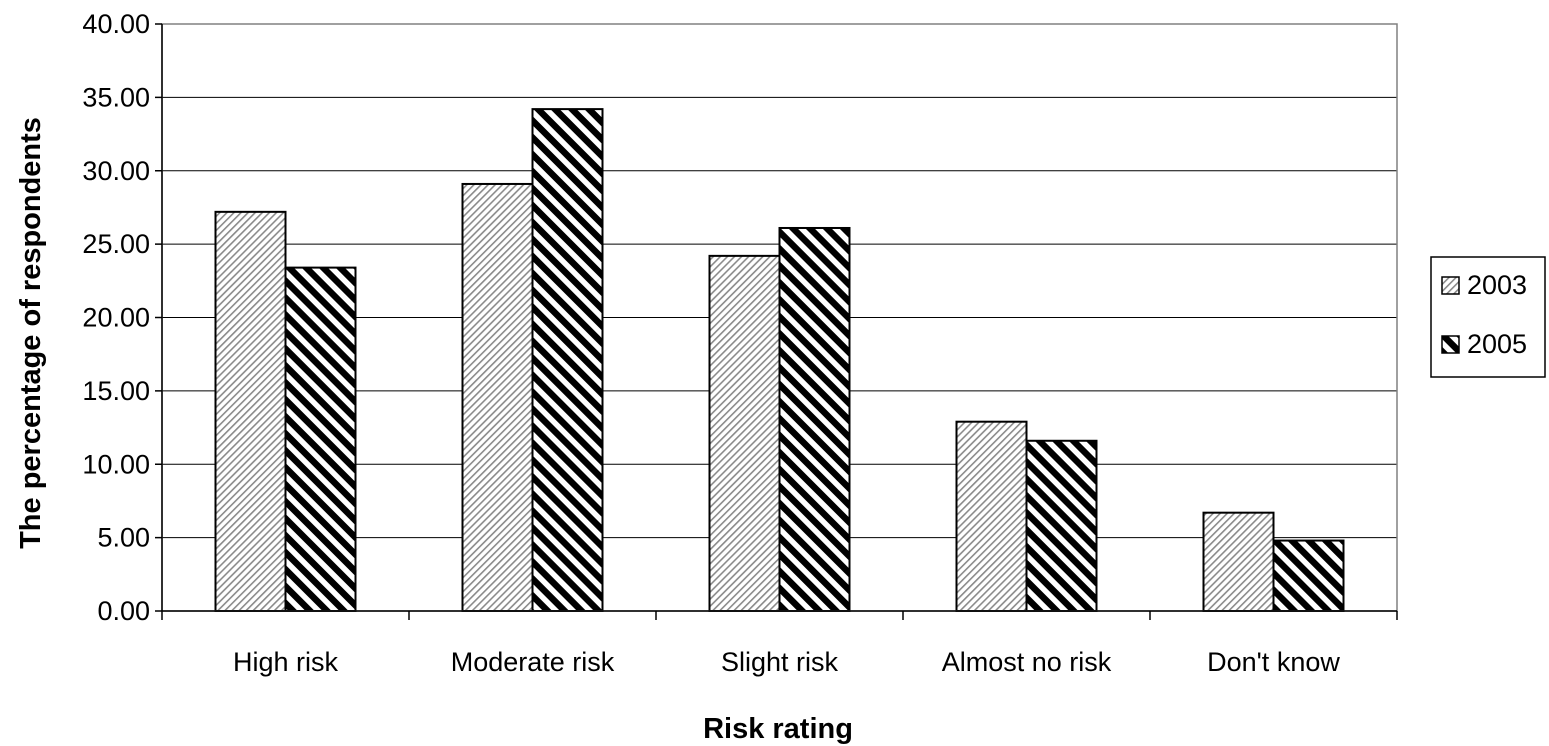 The width and height of the screenshot is (1549, 746). Describe the element at coordinates (778, 729) in the screenshot. I see `x-axis-title: Risk rating` at that location.